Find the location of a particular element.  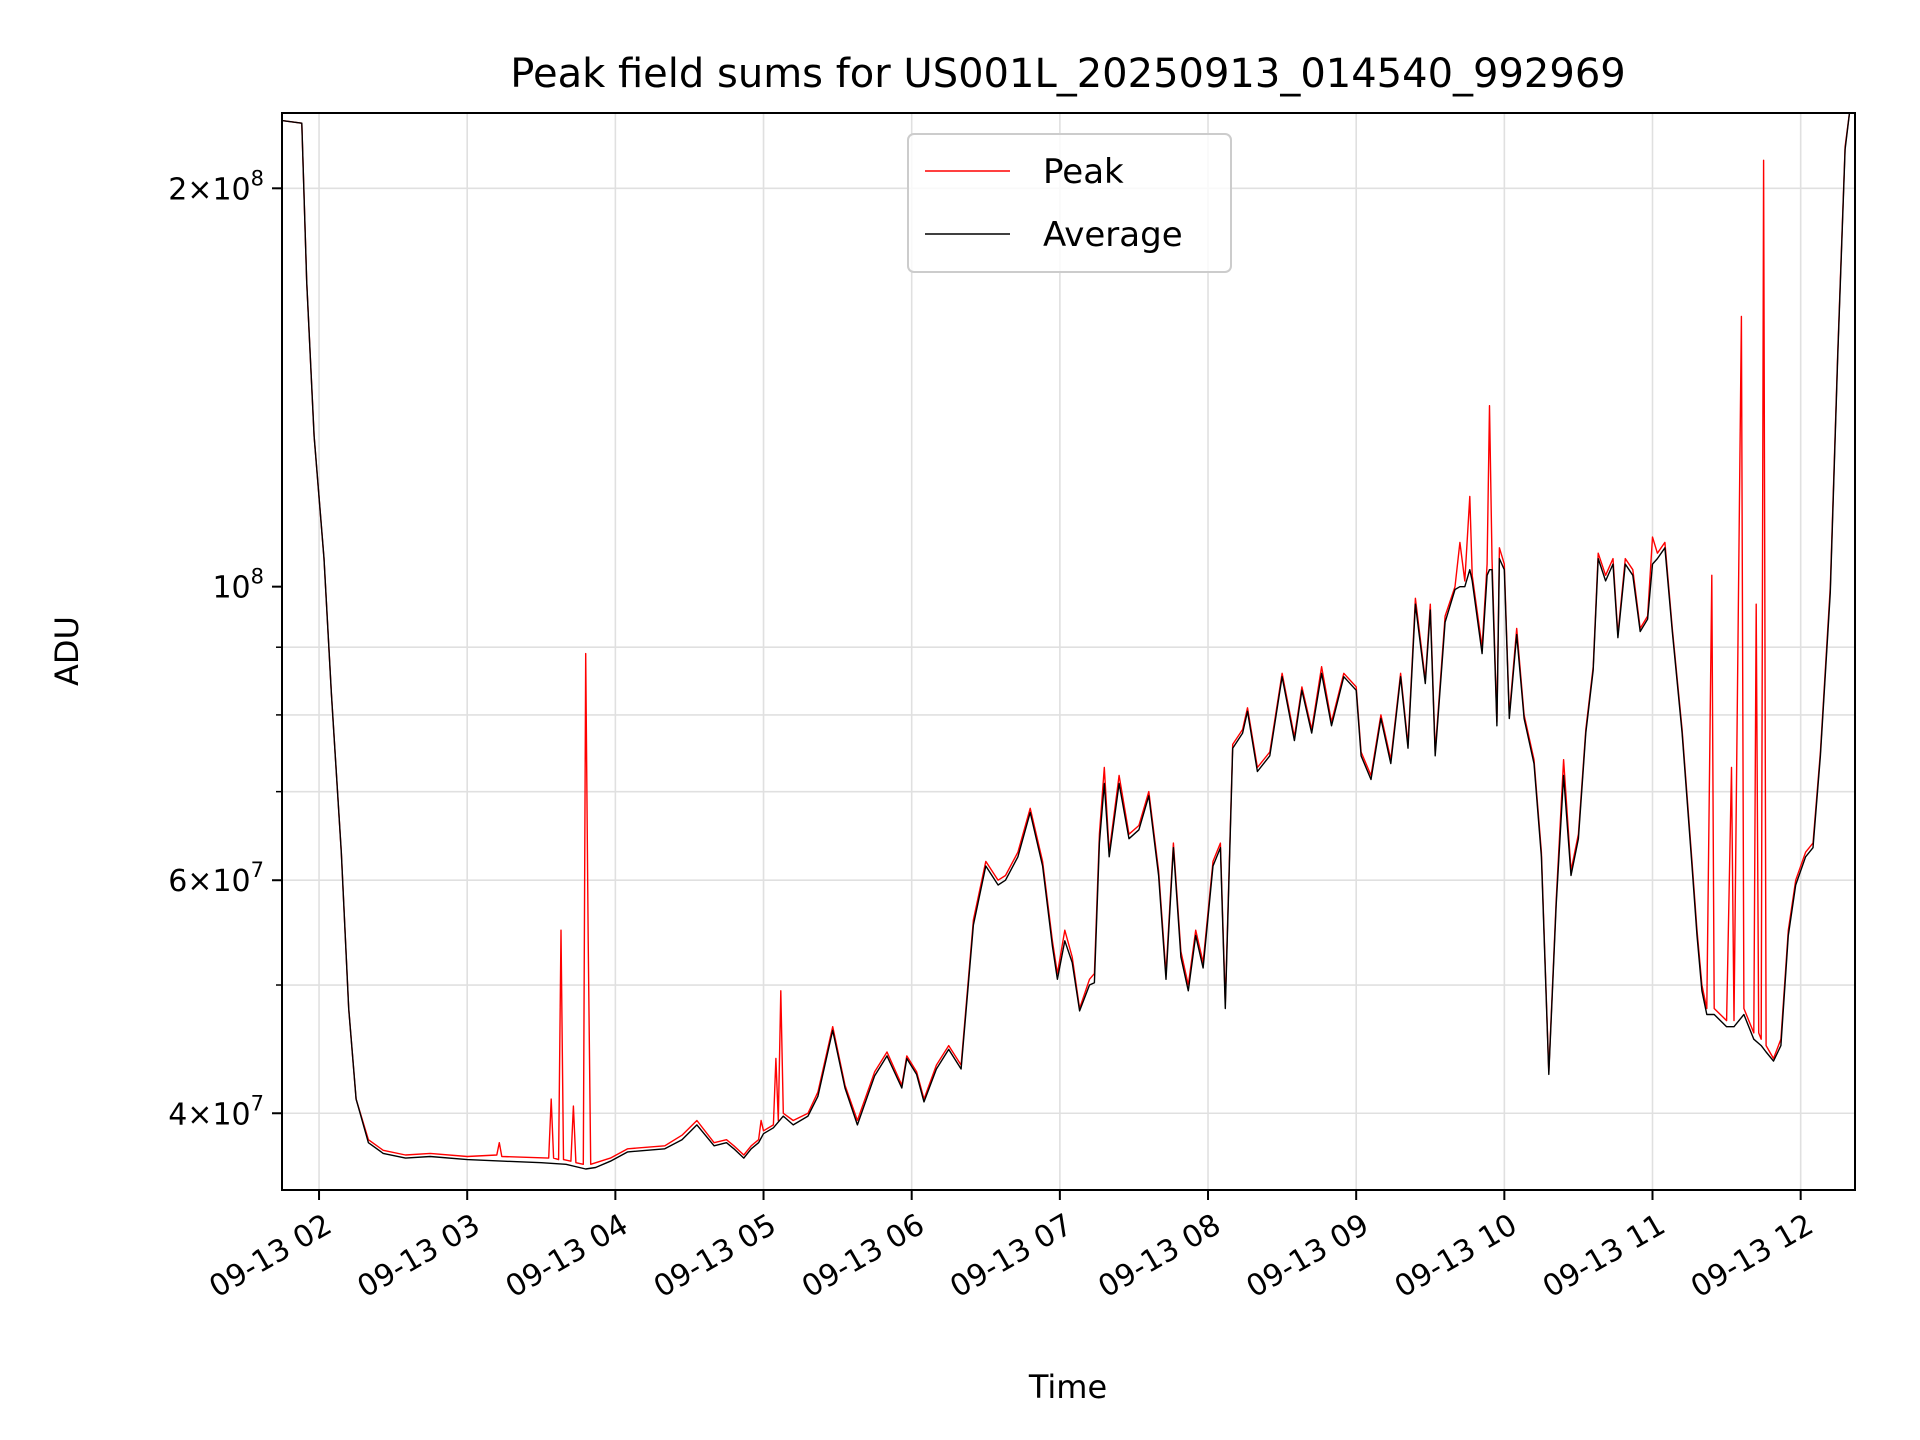

y-tick-label: 2×10⁸ is located at coordinates (216, 186).